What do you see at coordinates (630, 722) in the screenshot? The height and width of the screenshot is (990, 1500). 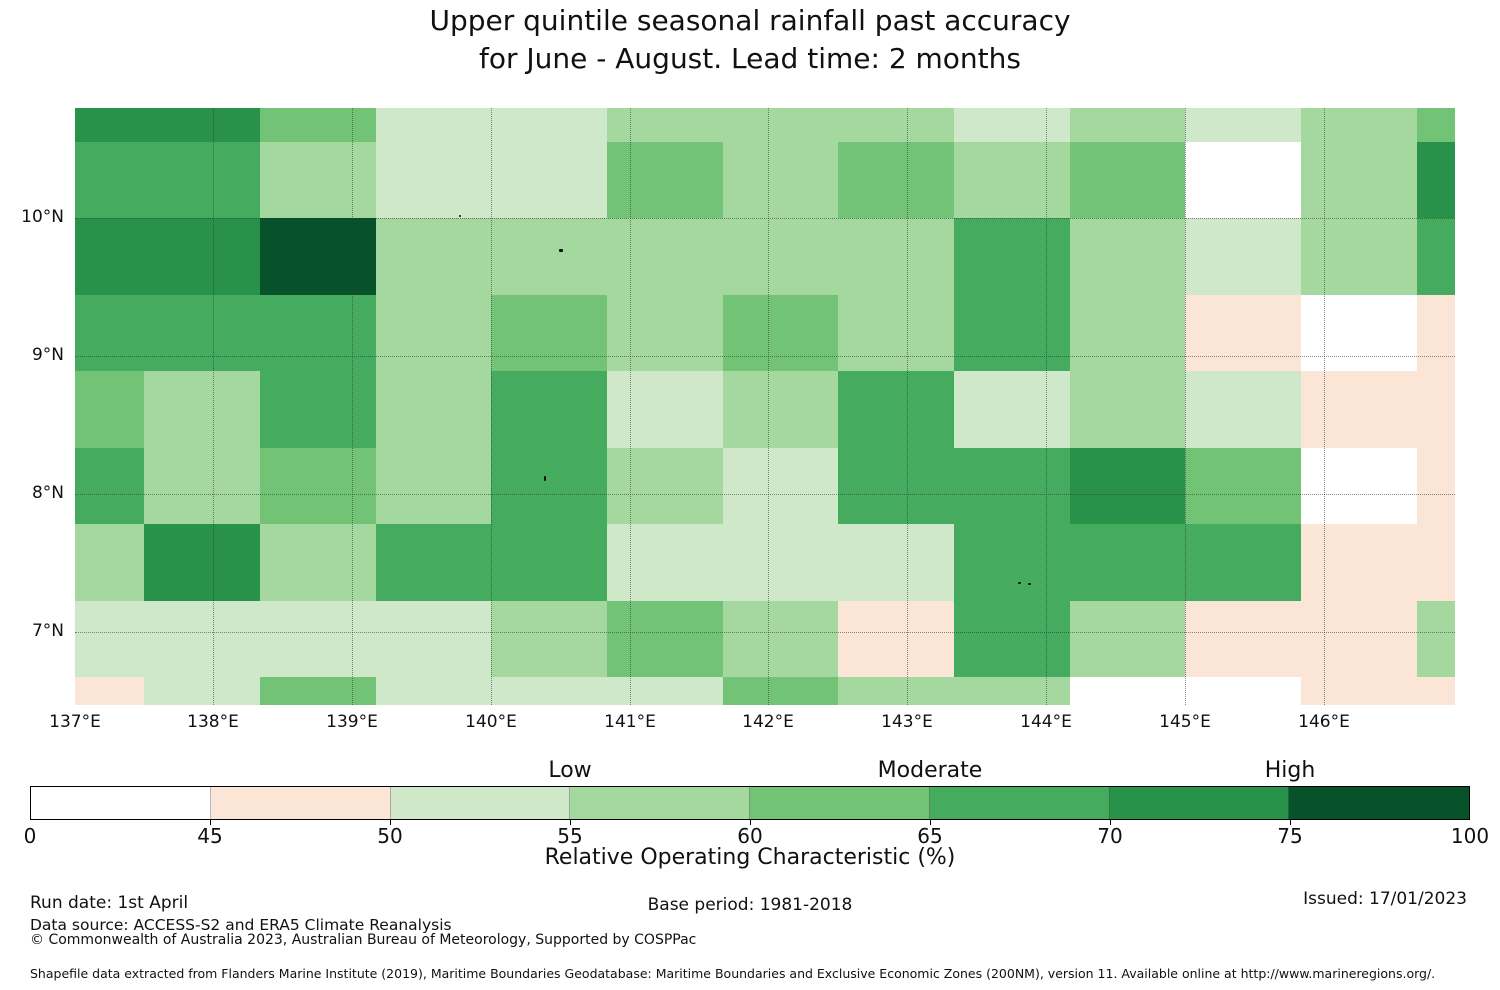 I see `x-tick-label: 141°E` at bounding box center [630, 722].